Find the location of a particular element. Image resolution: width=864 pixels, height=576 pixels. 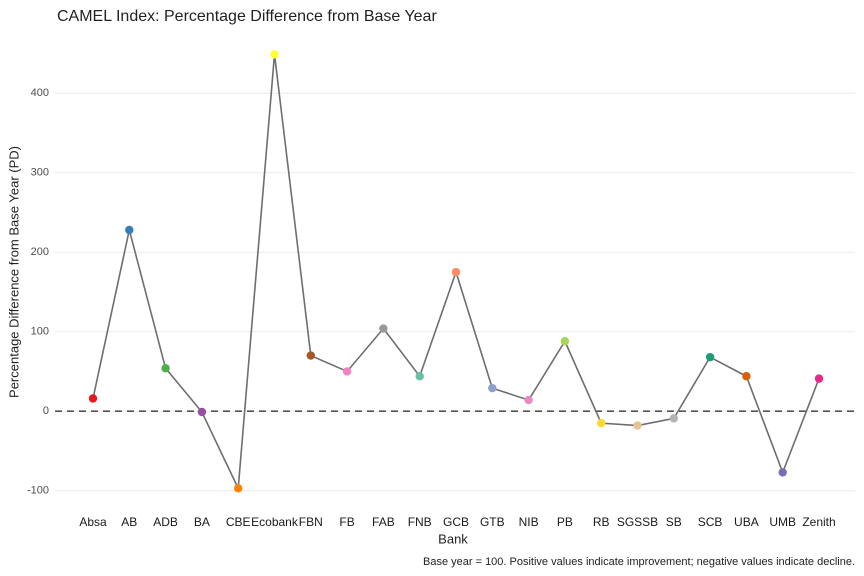

y-tick-label: 200 is located at coordinates (40, 252).